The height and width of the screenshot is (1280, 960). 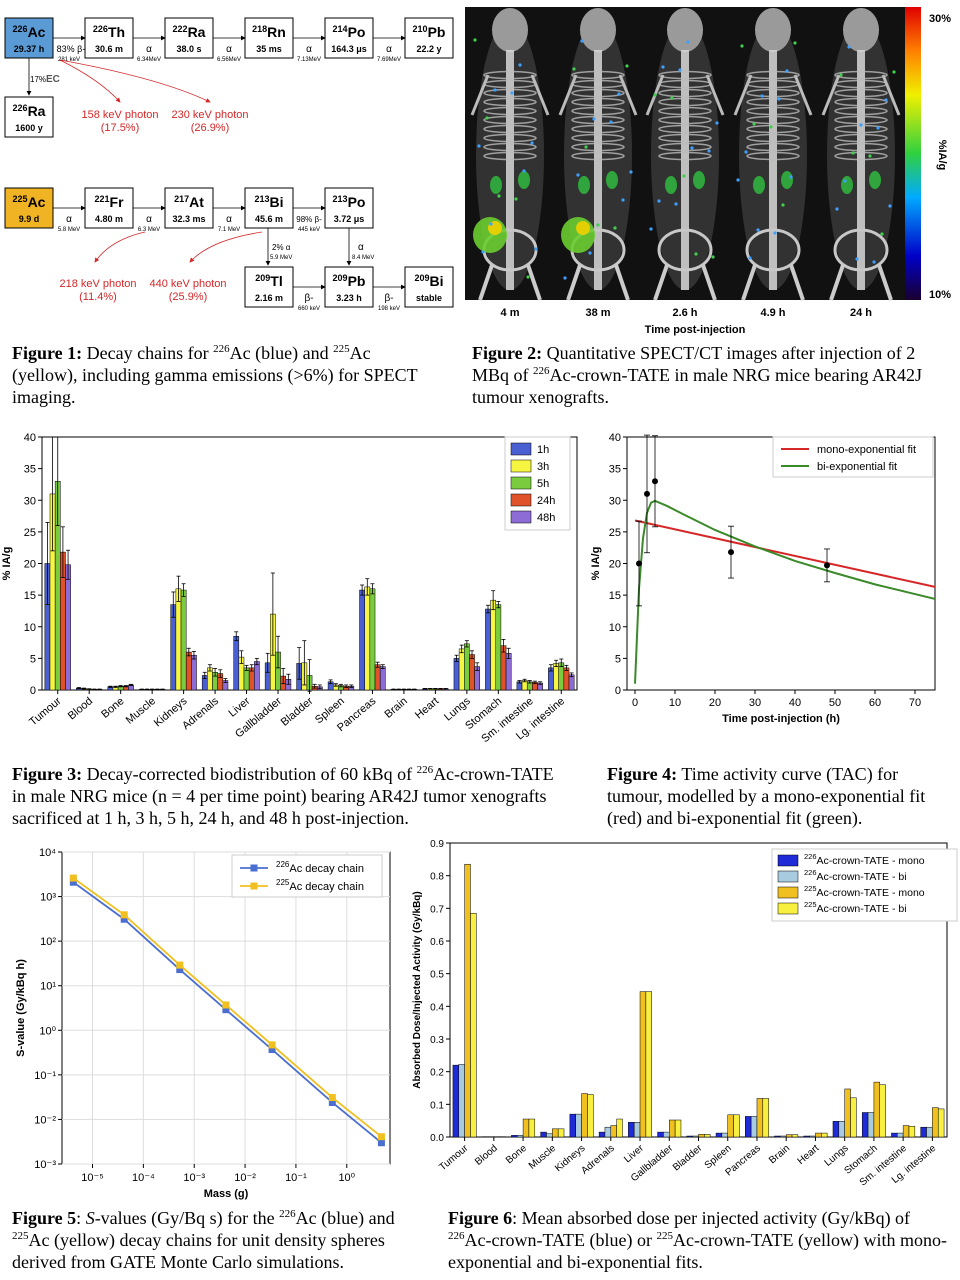 I want to click on y-tick-label: 0.6, so click(x=437, y=942).